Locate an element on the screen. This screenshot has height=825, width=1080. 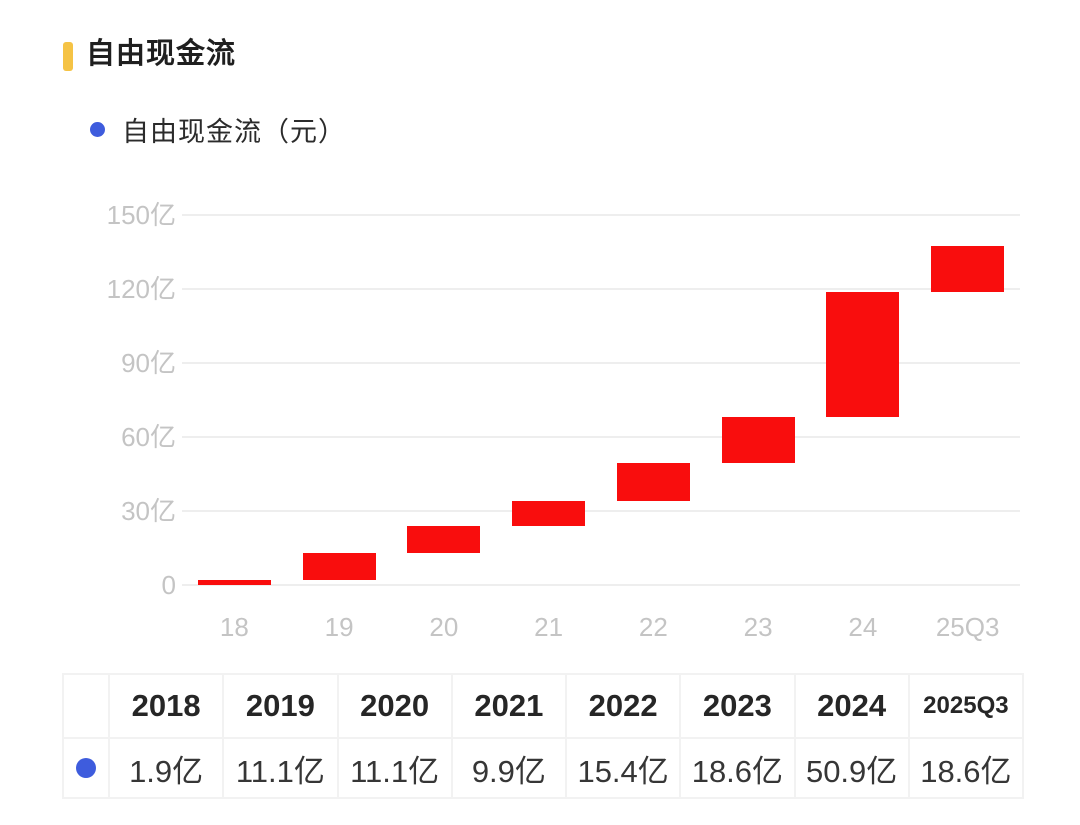
x-axis-label: 24 is located at coordinates (863, 627).